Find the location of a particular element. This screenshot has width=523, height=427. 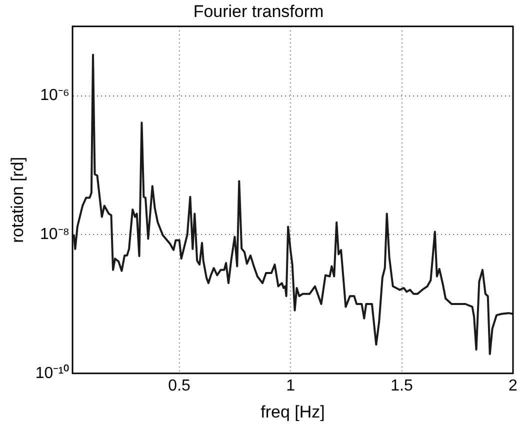

y-axis-title: rotation [rd] is located at coordinates (17, 199).